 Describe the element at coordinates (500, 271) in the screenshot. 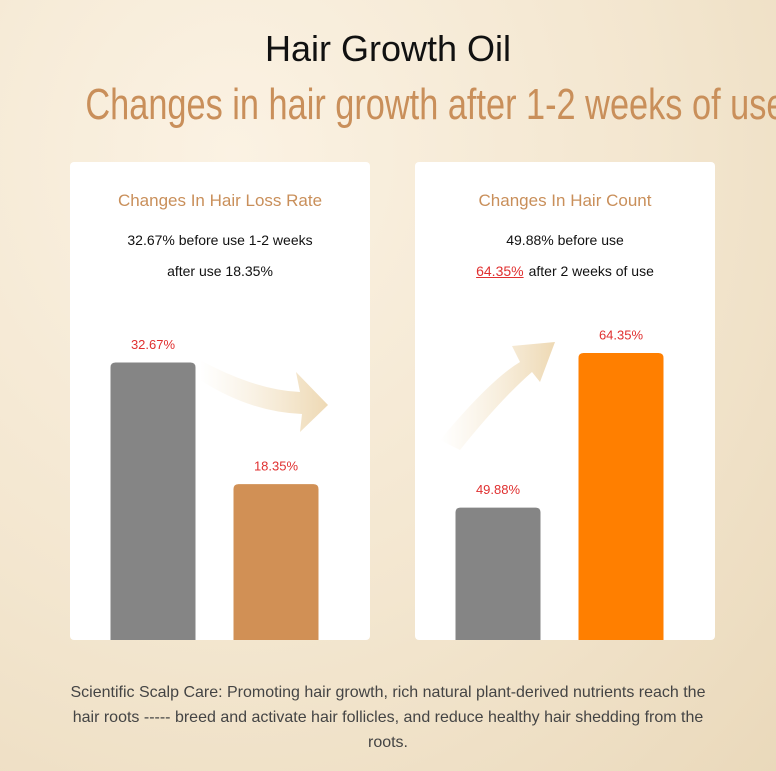

I see `annotation-text: 64.35%` at that location.